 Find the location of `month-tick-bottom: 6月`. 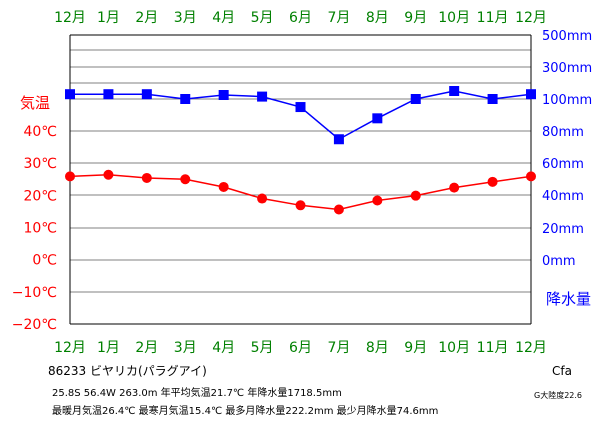

month-tick-bottom: 6月 is located at coordinates (300, 348).